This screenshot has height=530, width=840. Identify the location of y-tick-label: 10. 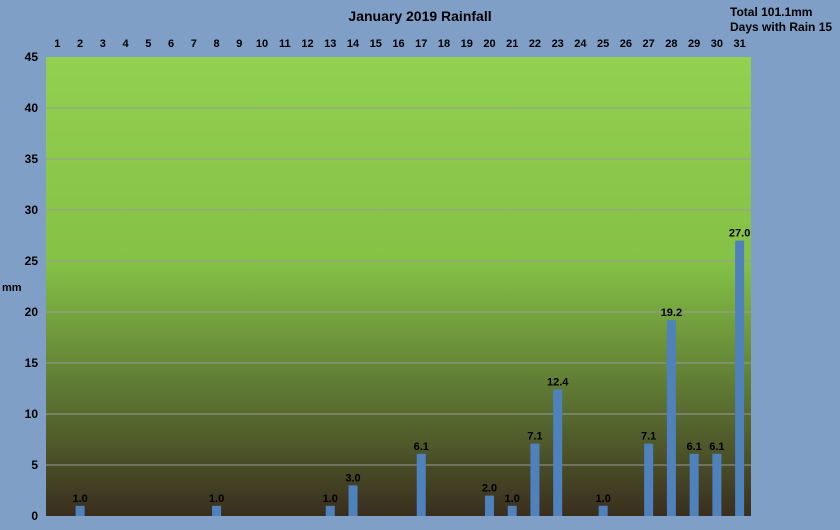
(32, 414).